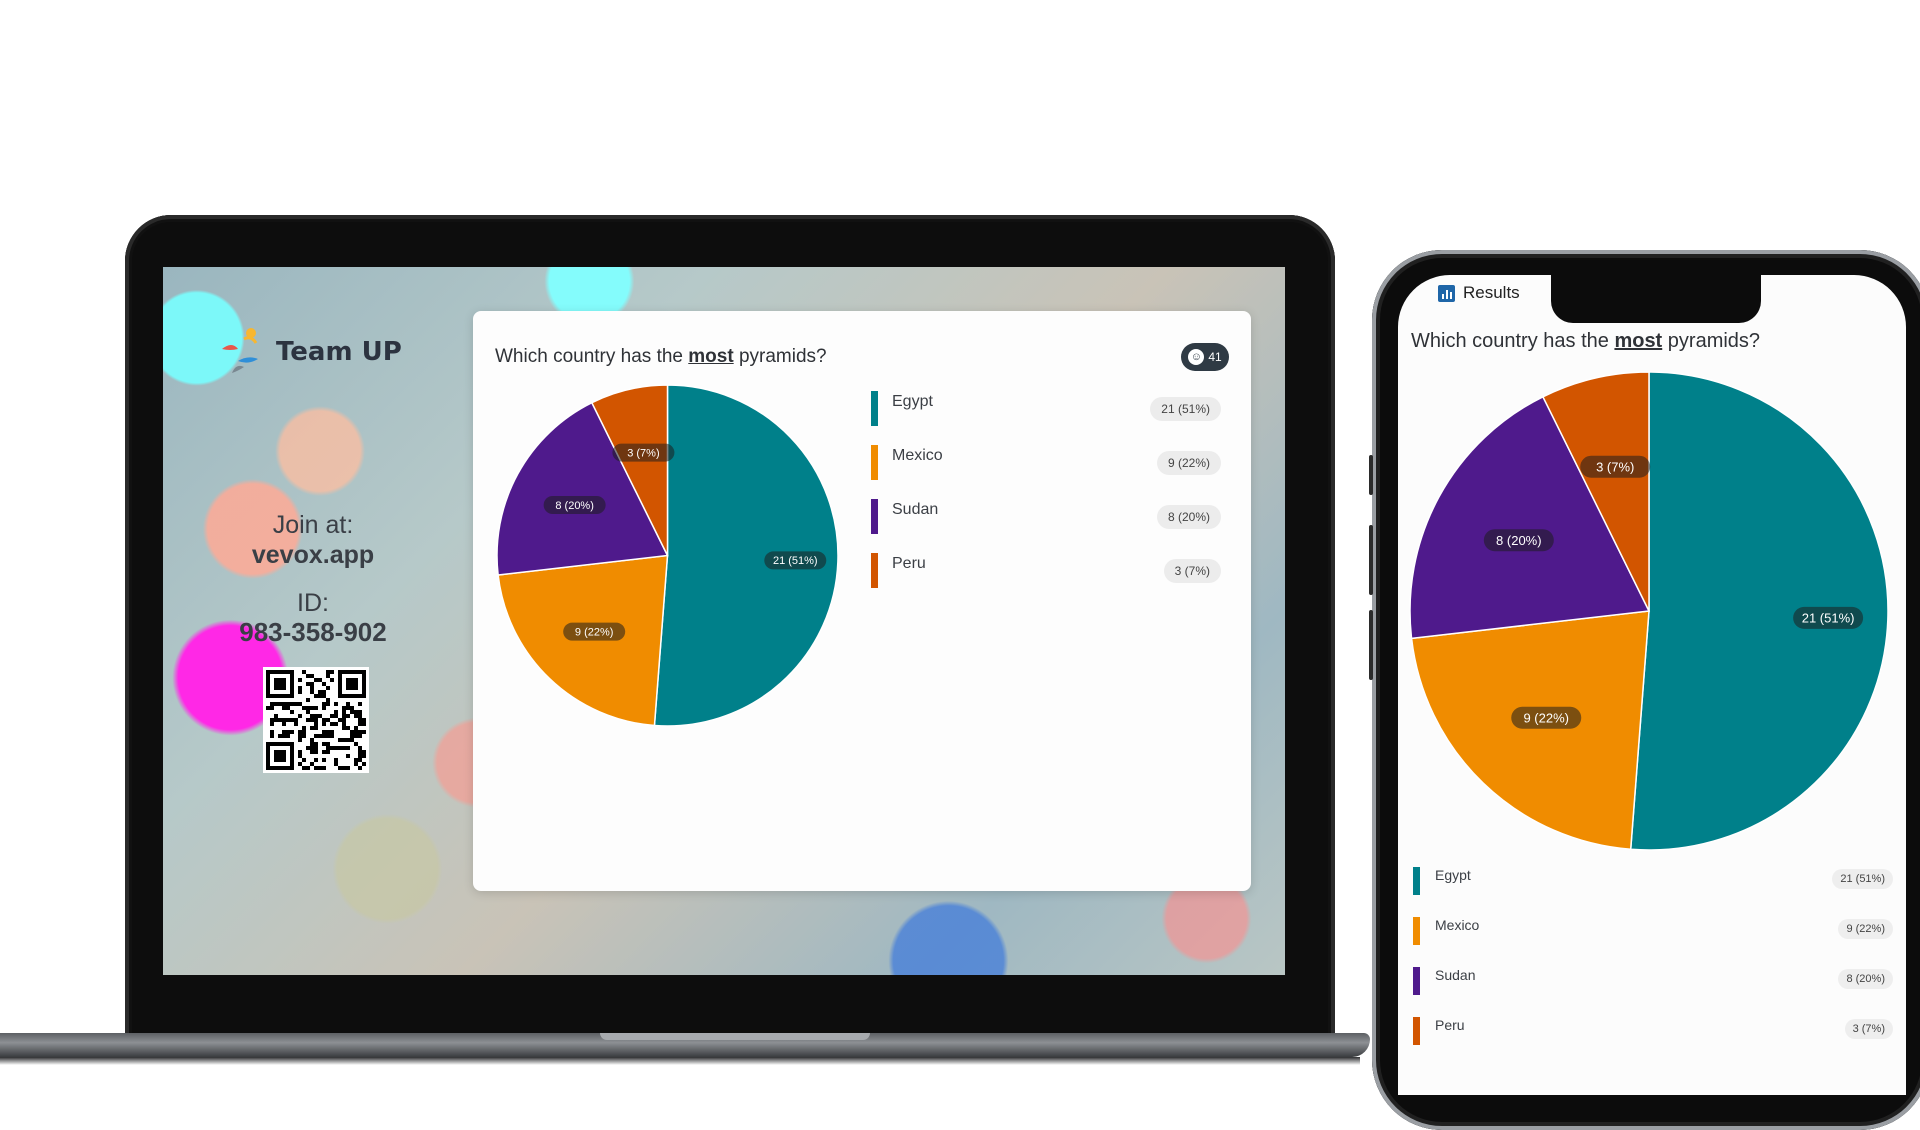  Describe the element at coordinates (313, 555) in the screenshot. I see `join-url: vevox.app` at that location.